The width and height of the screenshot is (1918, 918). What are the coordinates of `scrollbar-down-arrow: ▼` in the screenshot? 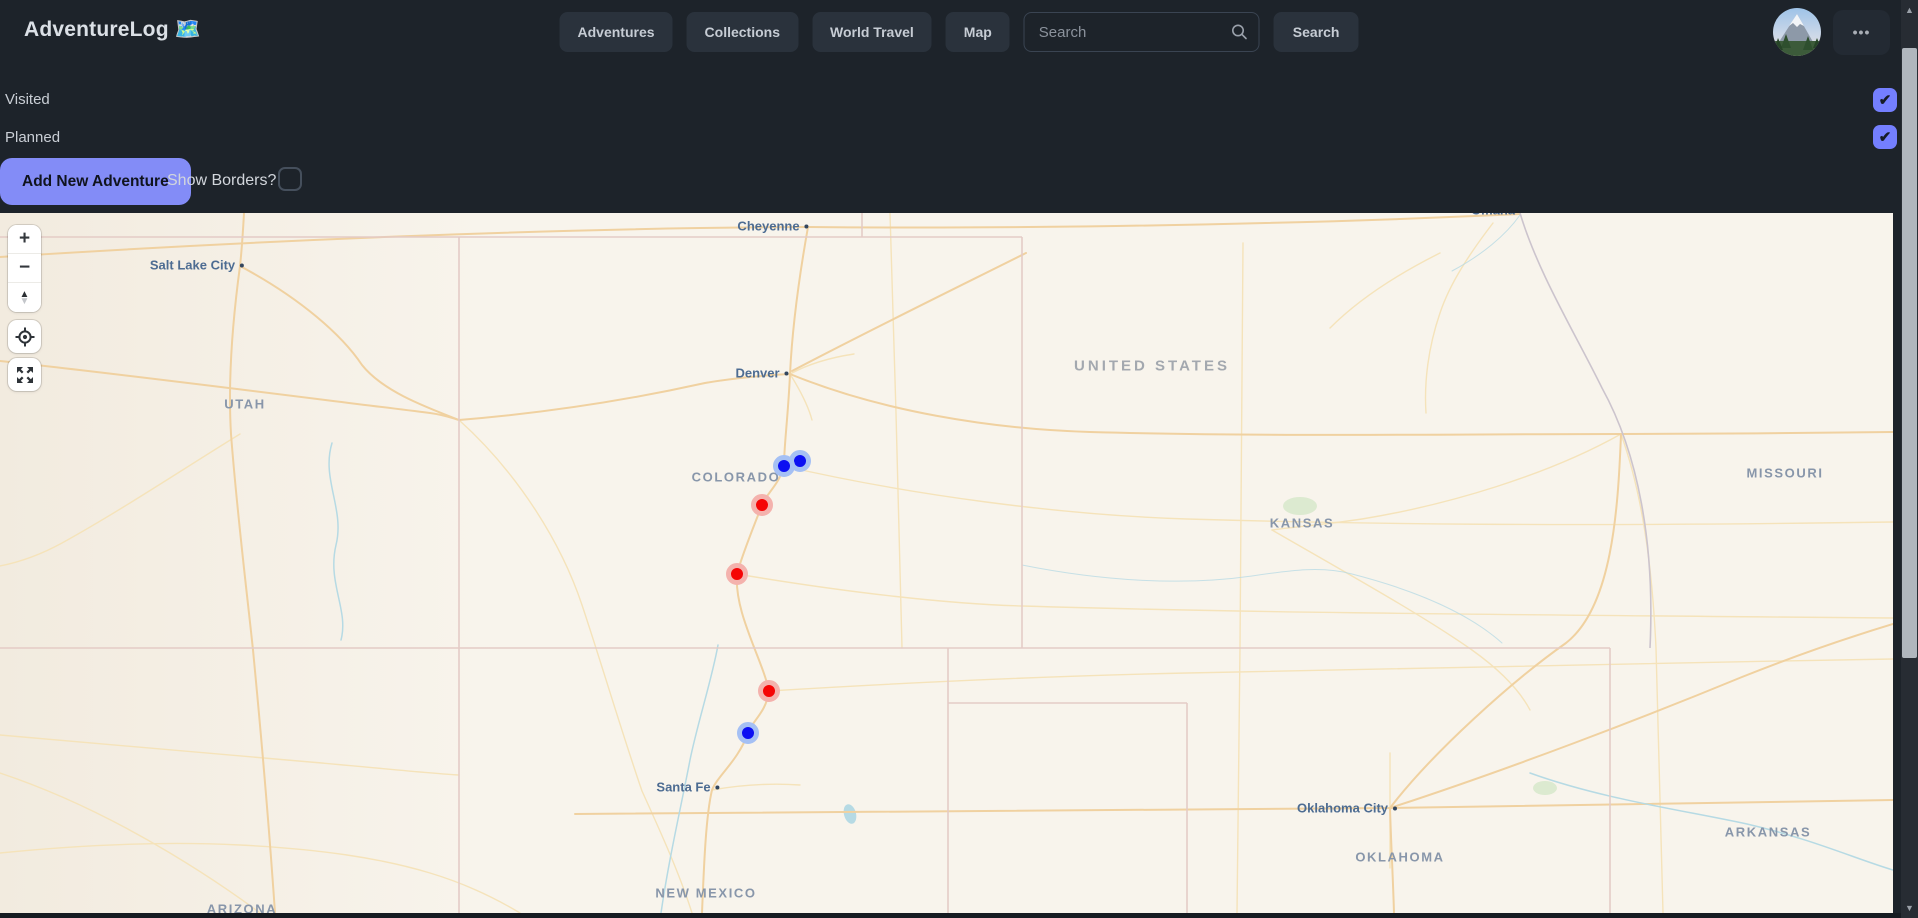 It's located at (1909, 908).